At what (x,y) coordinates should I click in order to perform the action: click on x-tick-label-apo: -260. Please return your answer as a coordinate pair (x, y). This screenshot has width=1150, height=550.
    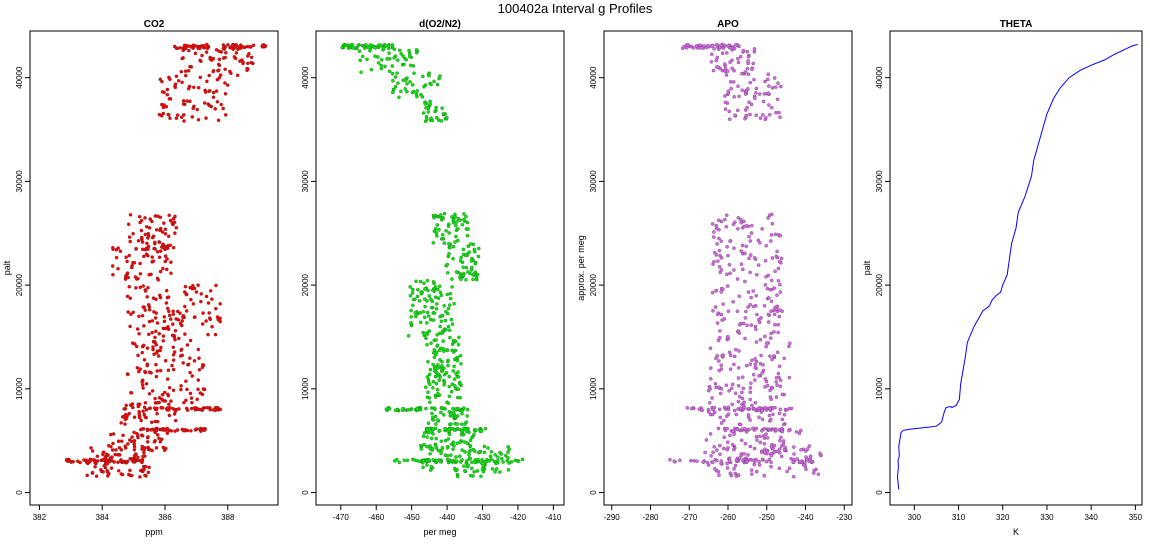
    Looking at the image, I should click on (728, 517).